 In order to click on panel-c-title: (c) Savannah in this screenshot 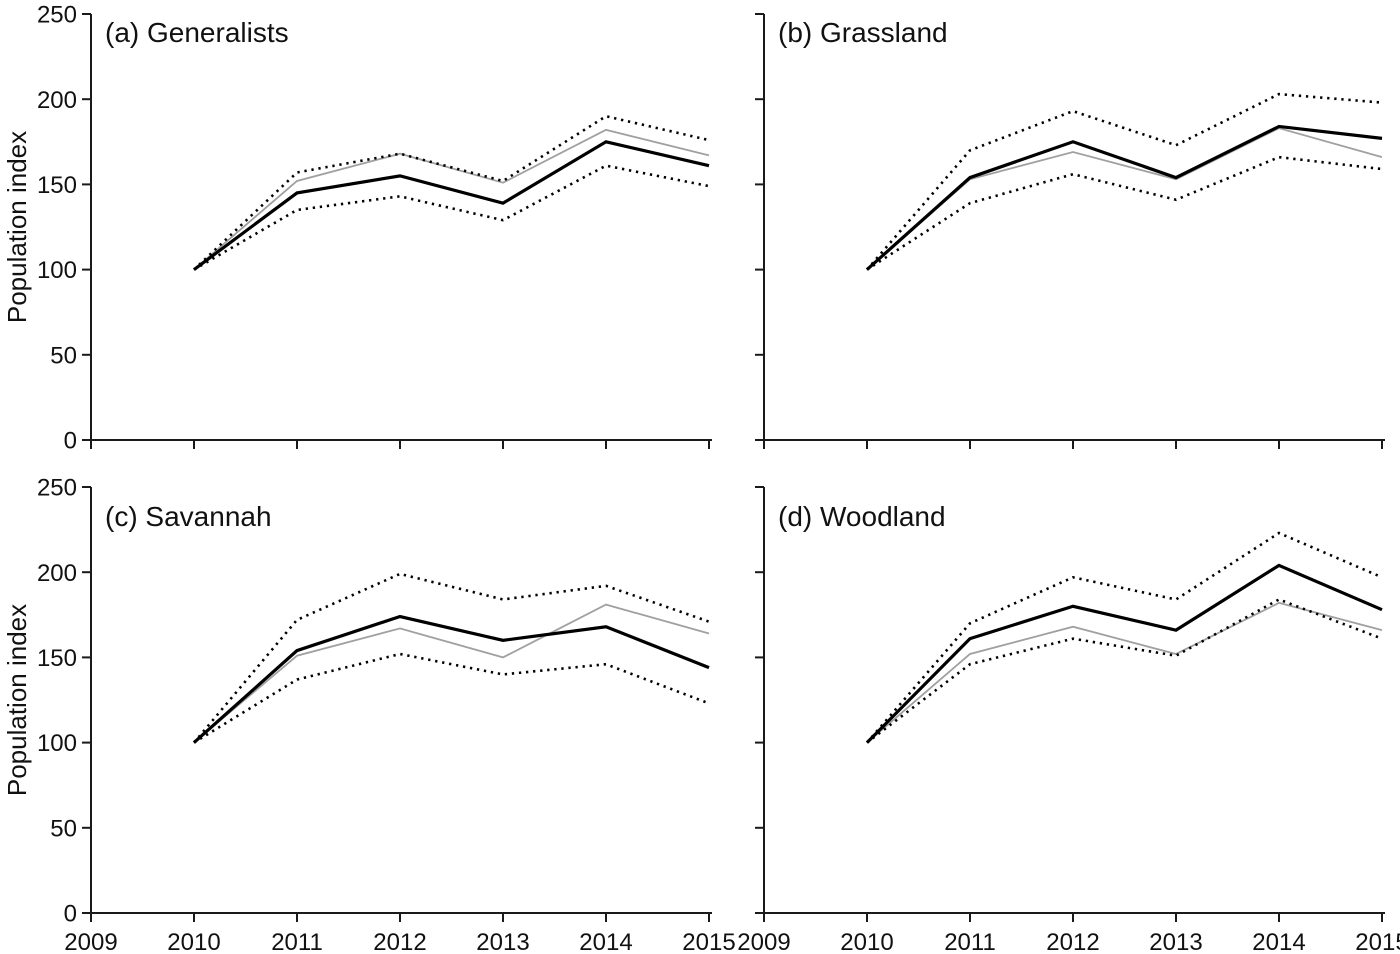, I will do `click(188, 516)`.